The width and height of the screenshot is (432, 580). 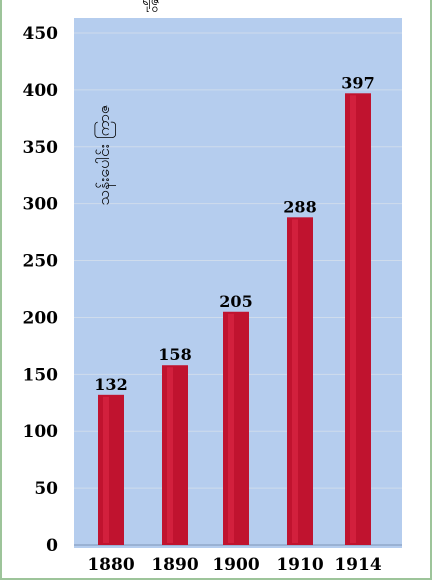 What do you see at coordinates (41, 34) in the screenshot?
I see `y-tick-label: 450` at bounding box center [41, 34].